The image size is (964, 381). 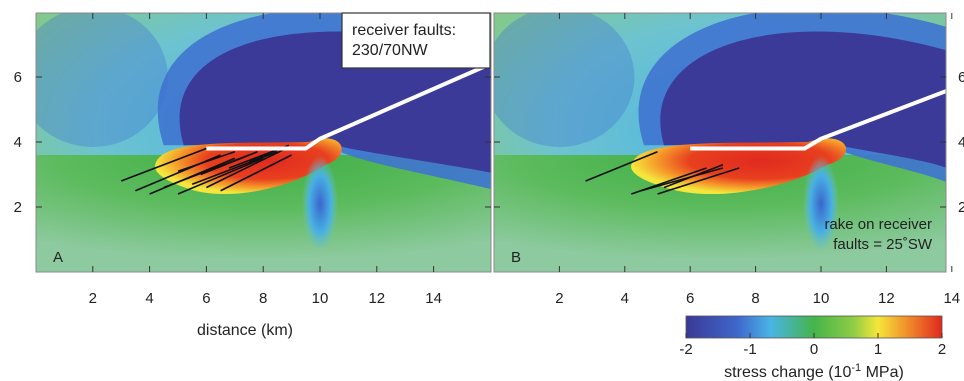 I want to click on y-tick-label: 4, so click(x=18, y=142).